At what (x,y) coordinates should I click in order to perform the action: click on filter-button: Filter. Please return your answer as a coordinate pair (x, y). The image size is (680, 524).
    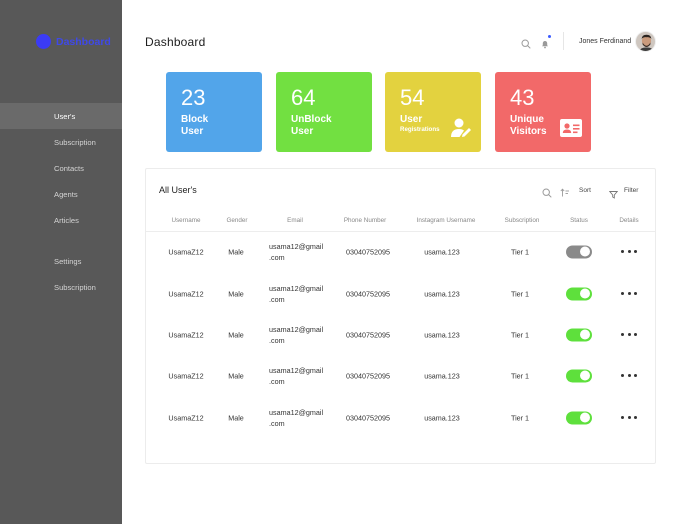
    Looking at the image, I should click on (631, 190).